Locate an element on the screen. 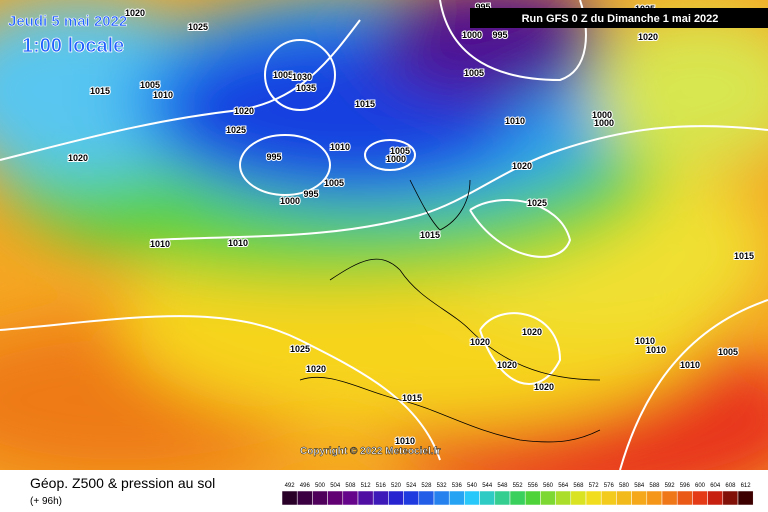 This screenshot has height=512, width=768. colorbar-label: 500 is located at coordinates (320, 486).